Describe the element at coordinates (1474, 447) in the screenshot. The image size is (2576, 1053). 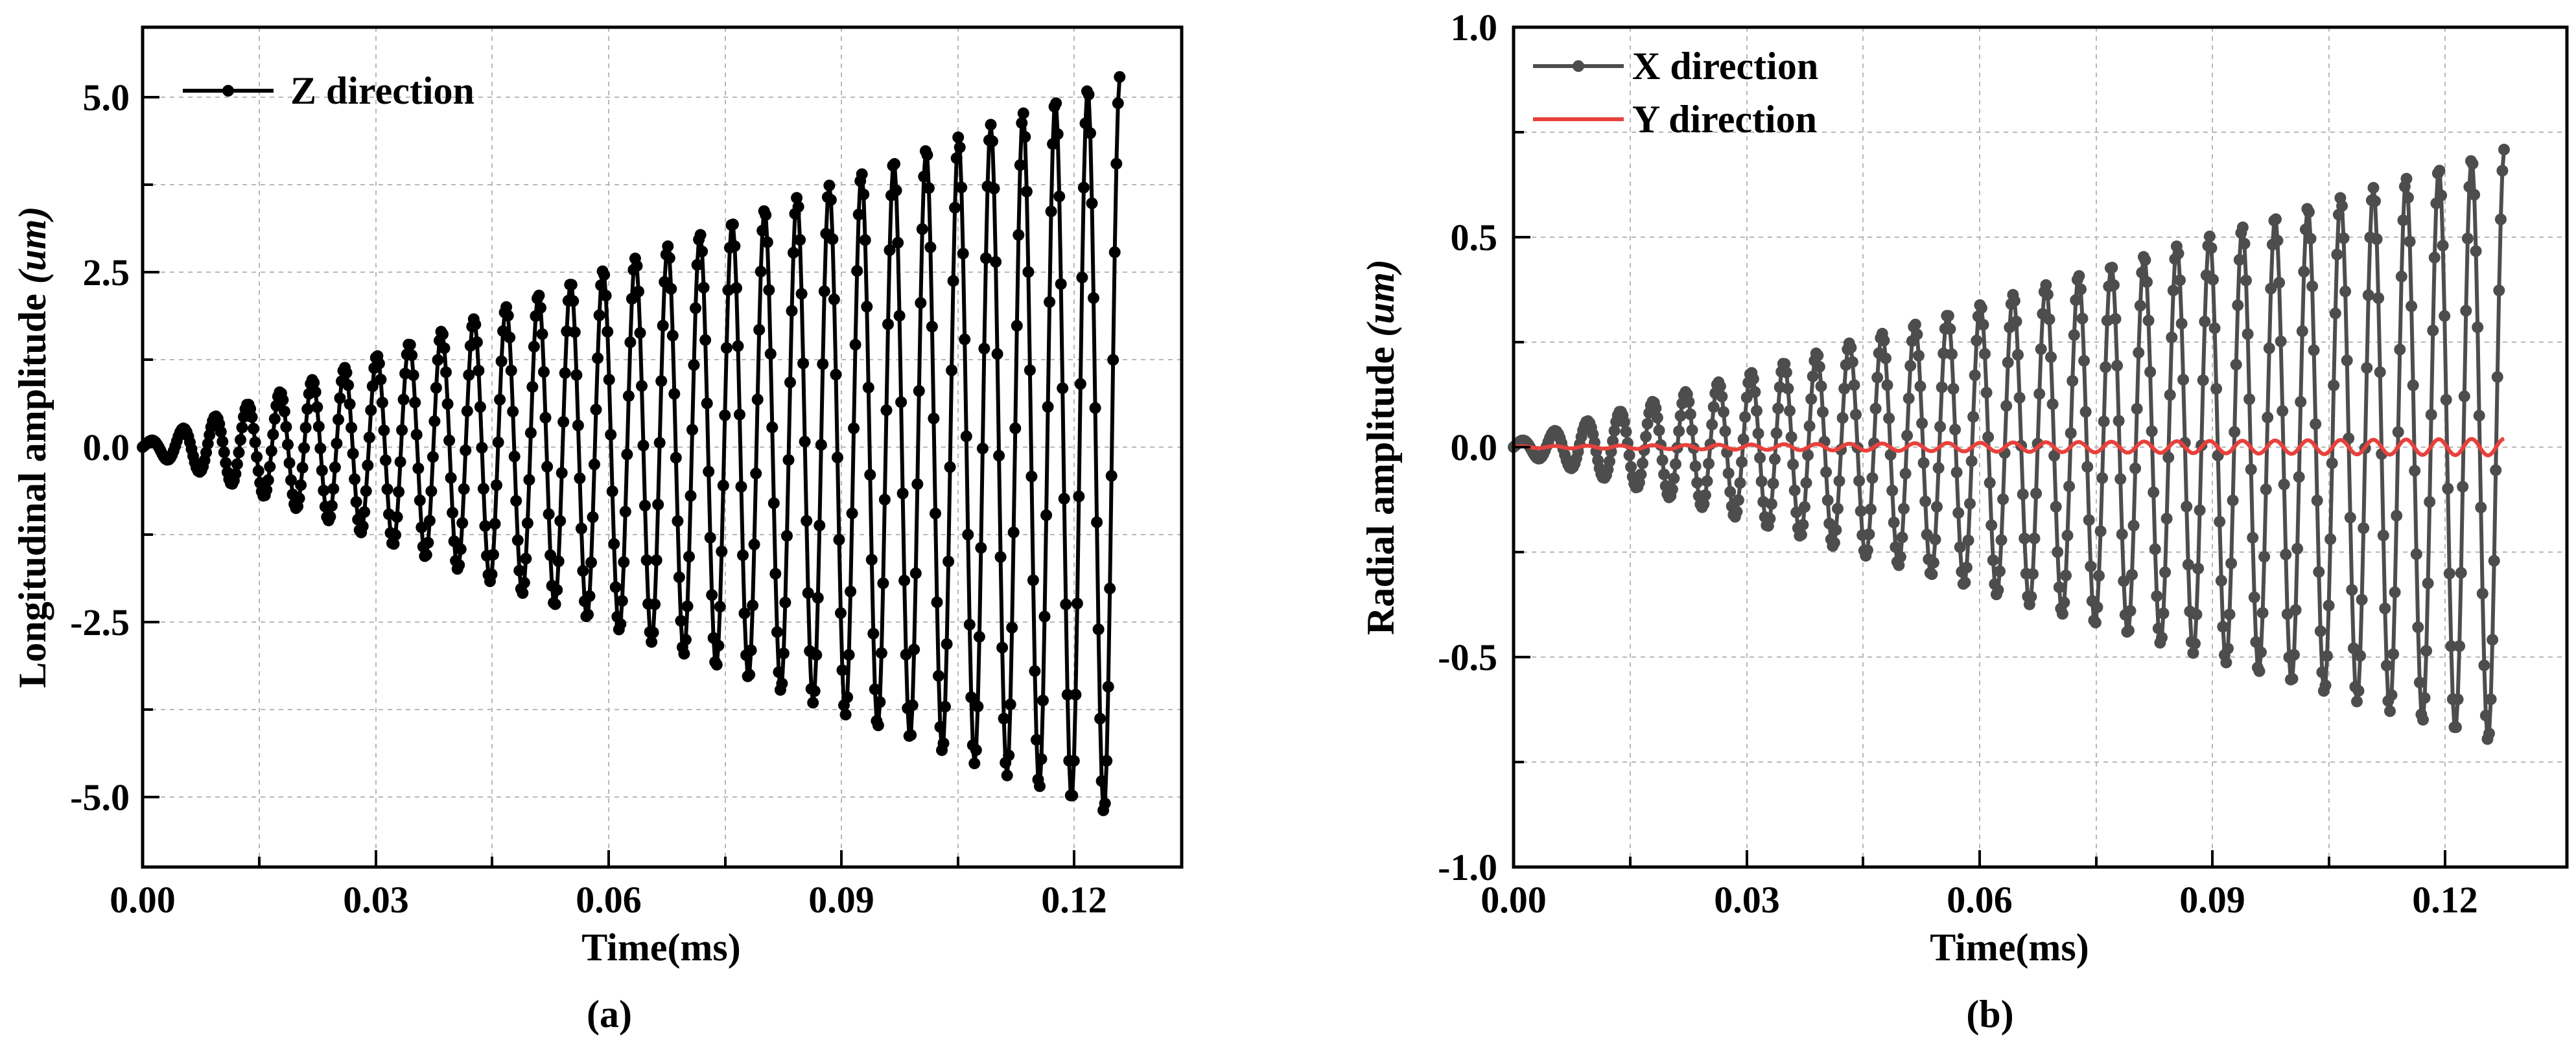
I see `y-tick-label-b-2: 0.0` at that location.